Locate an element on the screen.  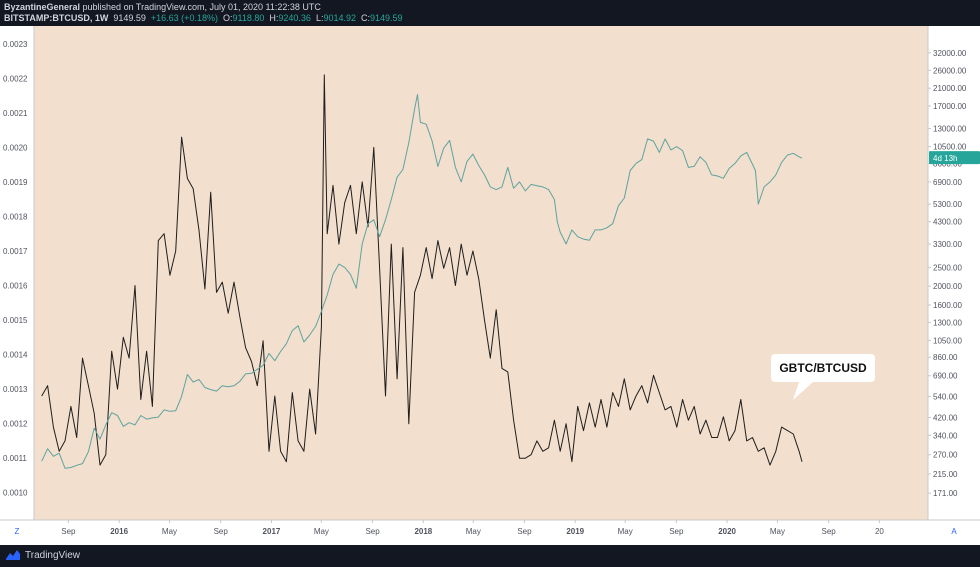
right-tick-label: 26000.00 is located at coordinates (950, 70).